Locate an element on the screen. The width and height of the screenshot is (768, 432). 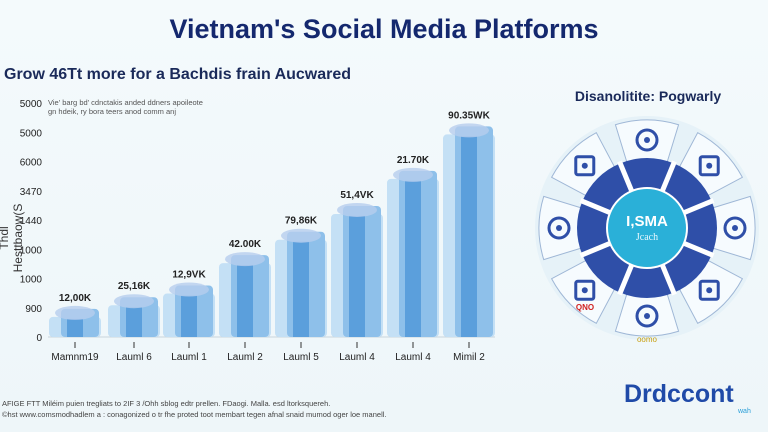
x-tick-label: Lauml 6 is located at coordinates (134, 357).